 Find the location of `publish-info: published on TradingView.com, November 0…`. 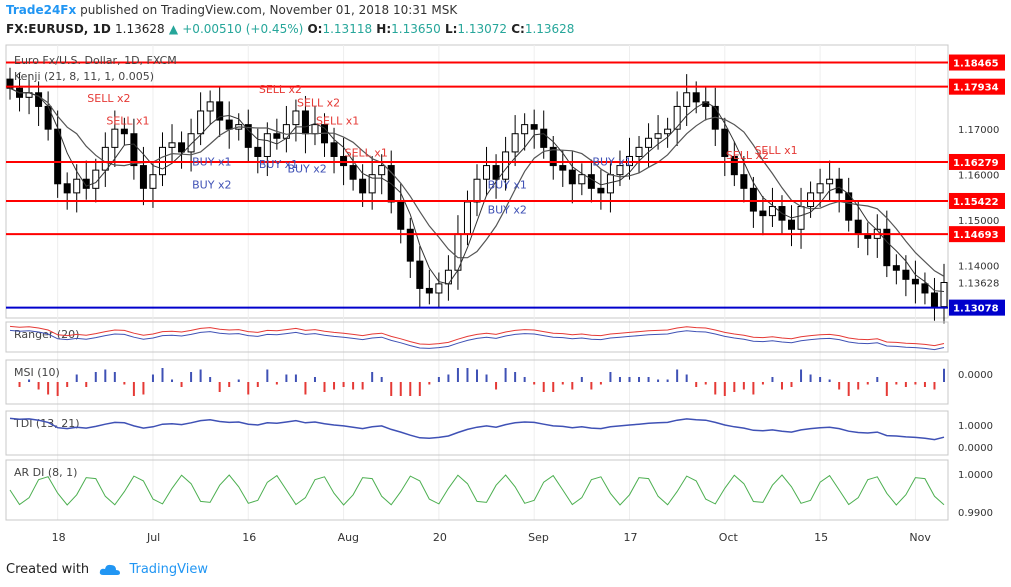

publish-info: published on TradingView.com, November 0… is located at coordinates (269, 10).